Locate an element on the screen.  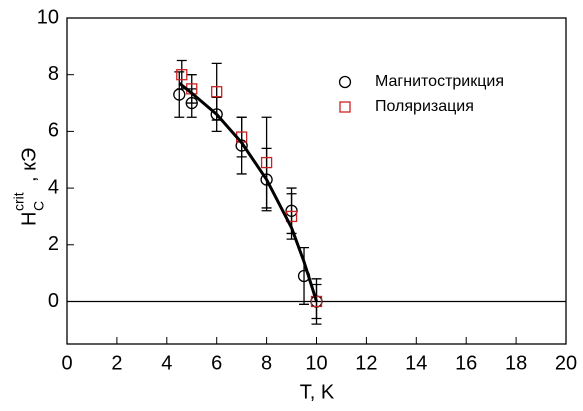
y-tick-label: 2 is located at coordinates (53, 244).